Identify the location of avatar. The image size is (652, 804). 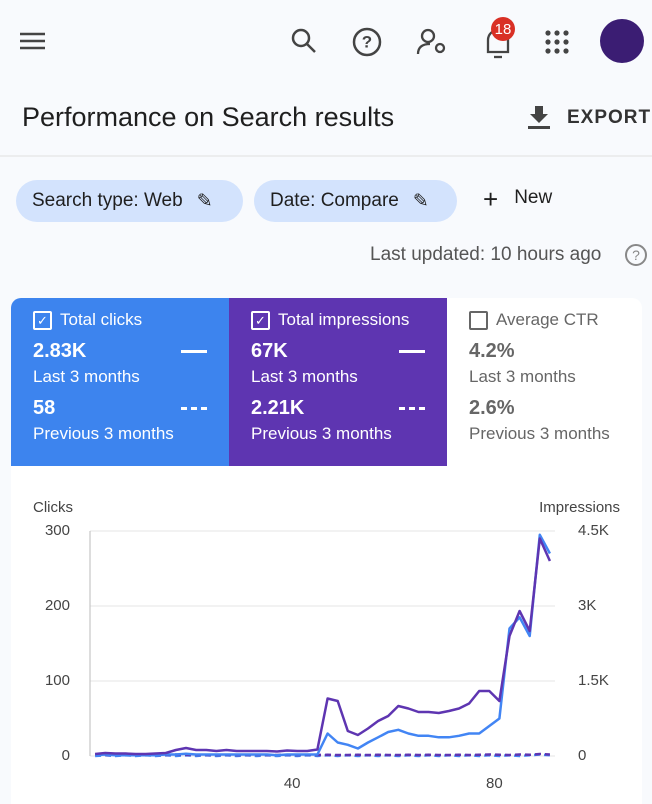
(622, 41).